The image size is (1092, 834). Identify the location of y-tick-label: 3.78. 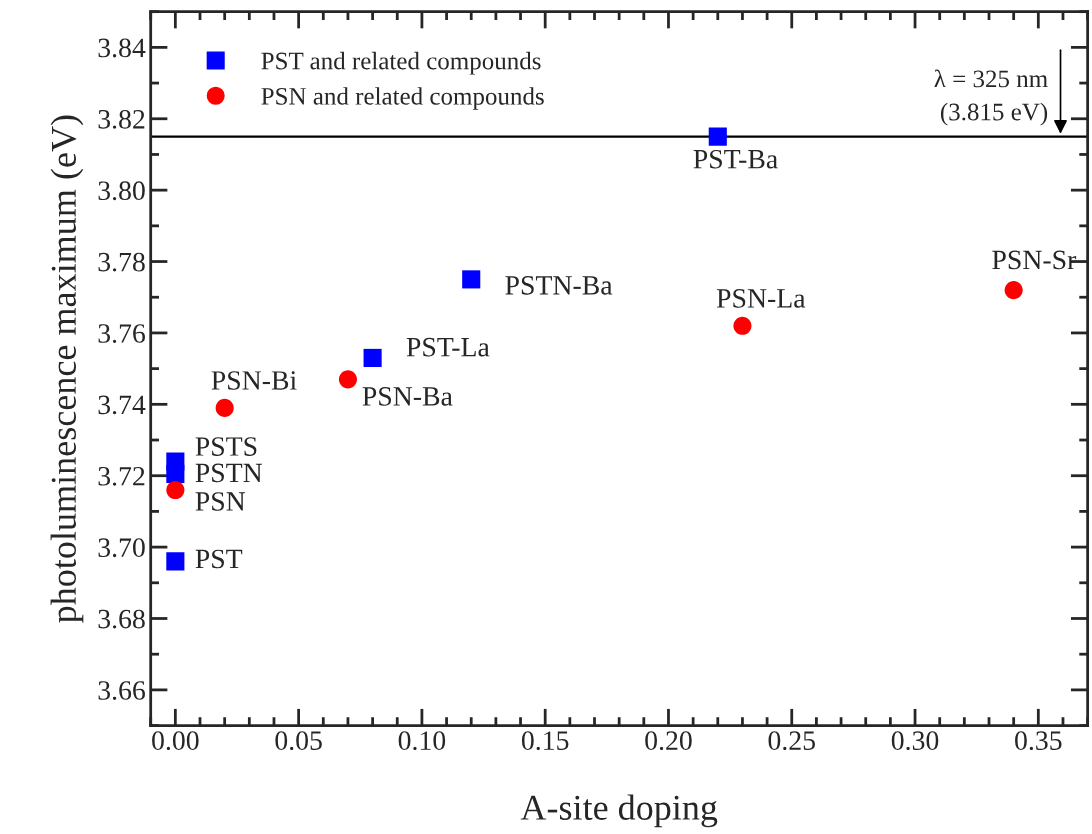
(121, 262).